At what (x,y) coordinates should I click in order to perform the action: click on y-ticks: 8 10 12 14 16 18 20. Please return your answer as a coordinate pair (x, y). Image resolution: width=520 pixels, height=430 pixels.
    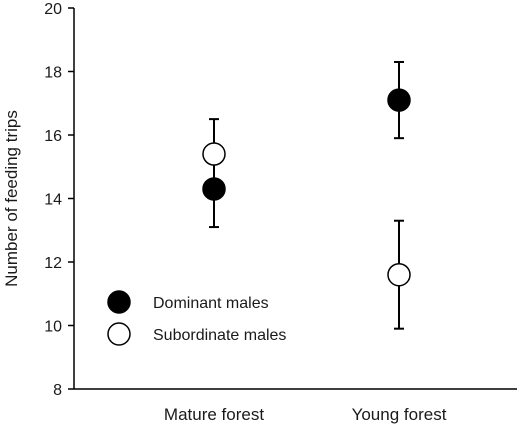
    Looking at the image, I should click on (59, 200).